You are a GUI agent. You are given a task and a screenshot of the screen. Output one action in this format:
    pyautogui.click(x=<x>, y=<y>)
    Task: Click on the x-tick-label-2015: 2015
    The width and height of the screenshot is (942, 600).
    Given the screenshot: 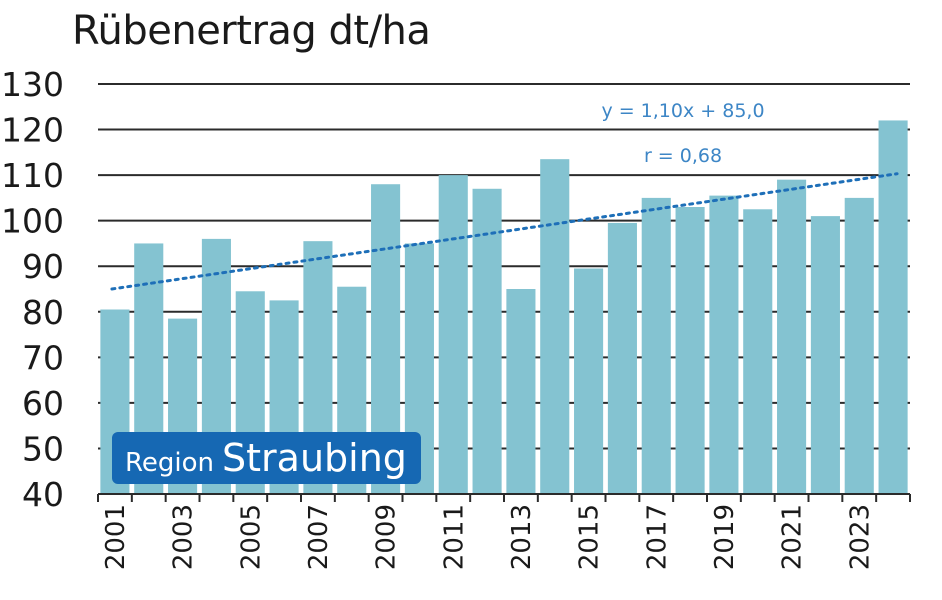 What is the action you would take?
    pyautogui.click(x=590, y=537)
    